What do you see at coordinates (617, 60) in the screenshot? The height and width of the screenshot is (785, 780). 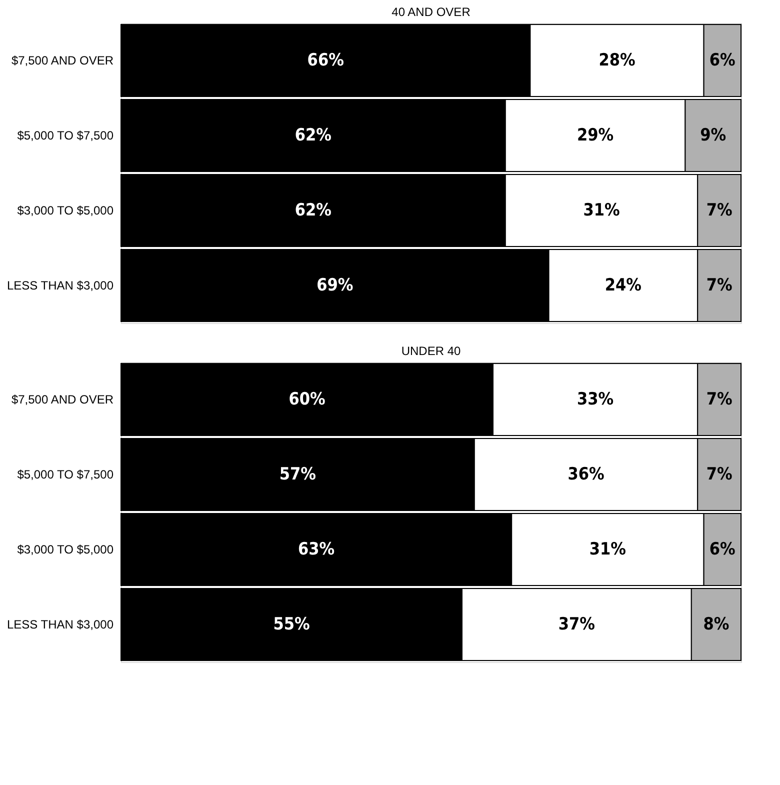 I see `data-label: 28%` at bounding box center [617, 60].